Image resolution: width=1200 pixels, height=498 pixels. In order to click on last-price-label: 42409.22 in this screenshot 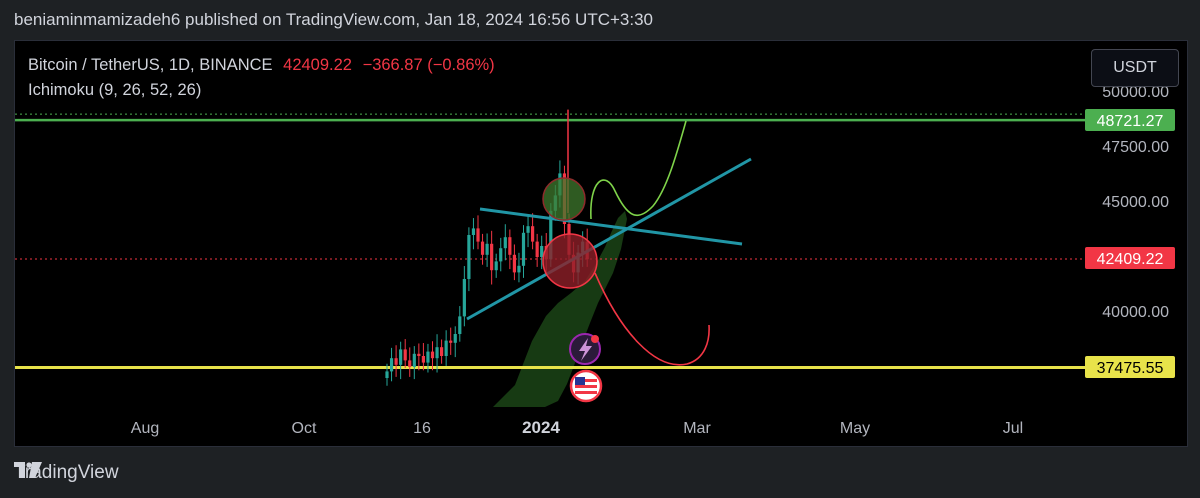, I will do `click(1130, 258)`.